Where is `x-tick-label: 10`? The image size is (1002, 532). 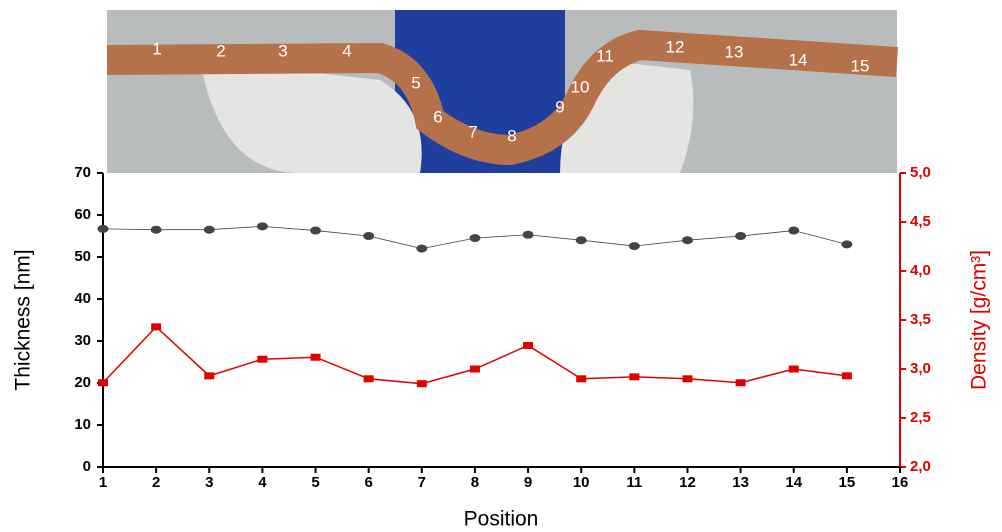
x-tick-label: 10 is located at coordinates (581, 482).